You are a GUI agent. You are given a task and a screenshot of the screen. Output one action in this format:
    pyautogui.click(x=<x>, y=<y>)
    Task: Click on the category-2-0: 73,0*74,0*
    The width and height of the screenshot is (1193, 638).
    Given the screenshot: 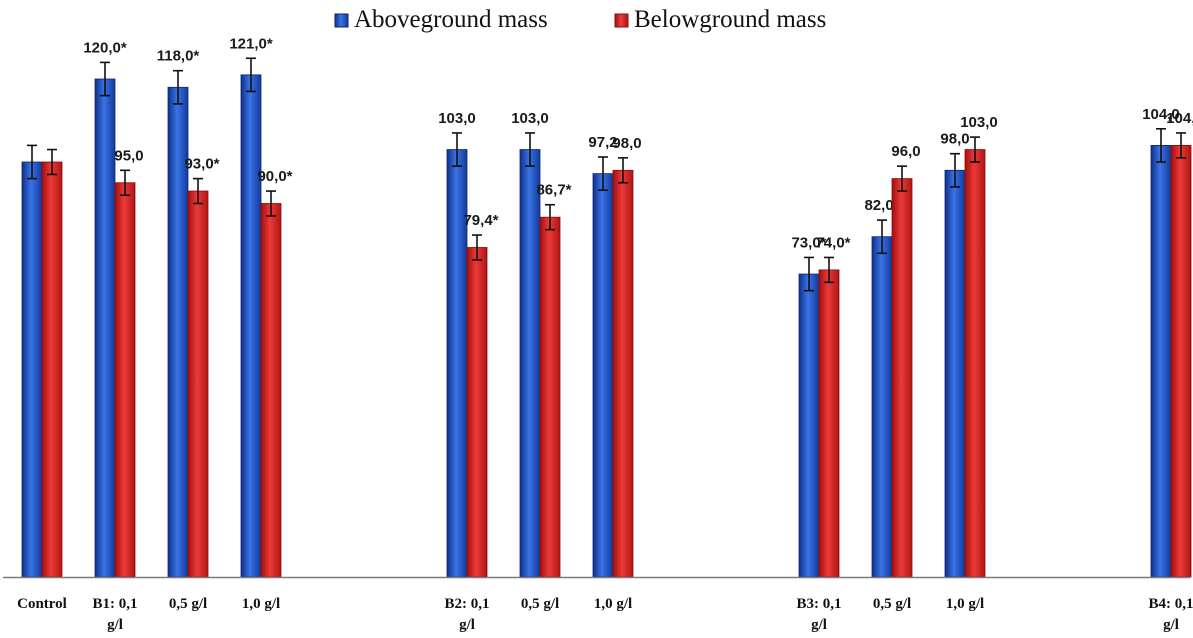 What is the action you would take?
    pyautogui.click(x=820, y=405)
    